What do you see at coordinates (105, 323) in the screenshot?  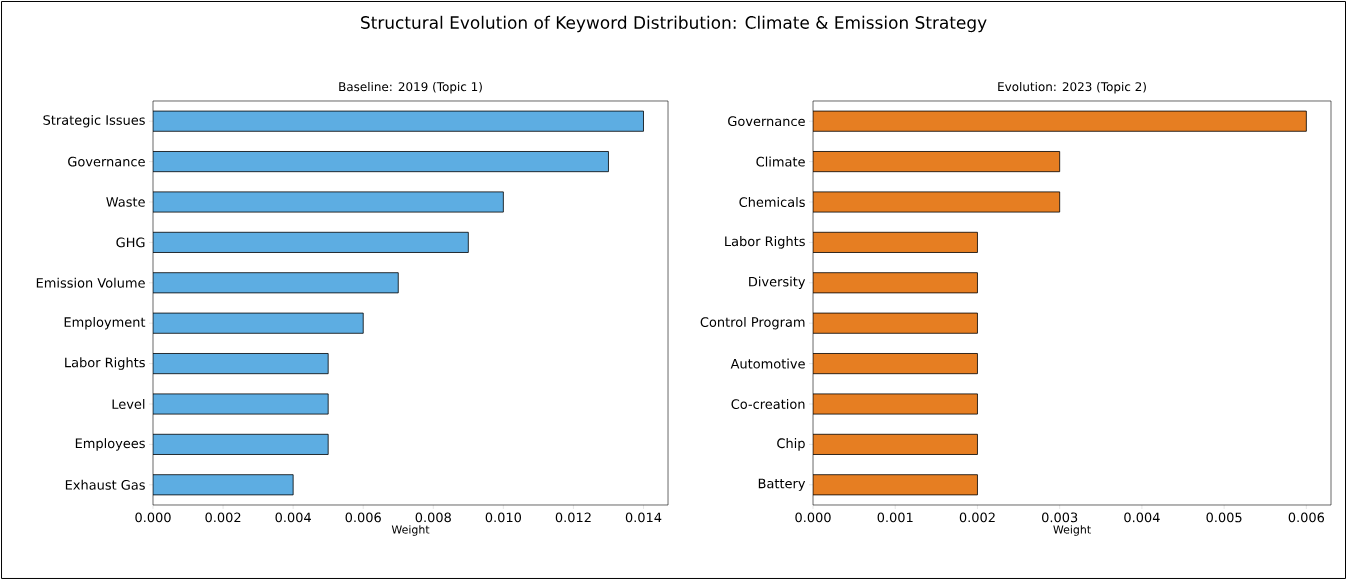 I see `y-tick-label: Employment` at bounding box center [105, 323].